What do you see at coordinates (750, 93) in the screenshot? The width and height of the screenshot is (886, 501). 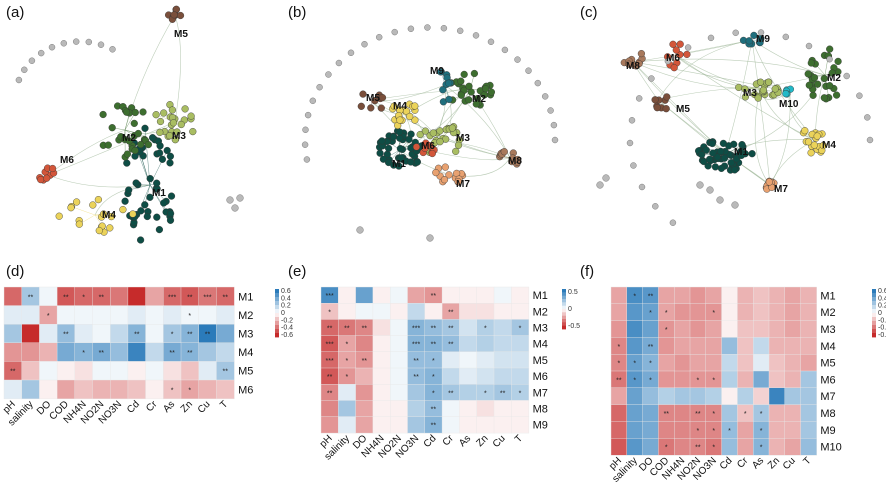 I see `module-label: M3` at bounding box center [750, 93].